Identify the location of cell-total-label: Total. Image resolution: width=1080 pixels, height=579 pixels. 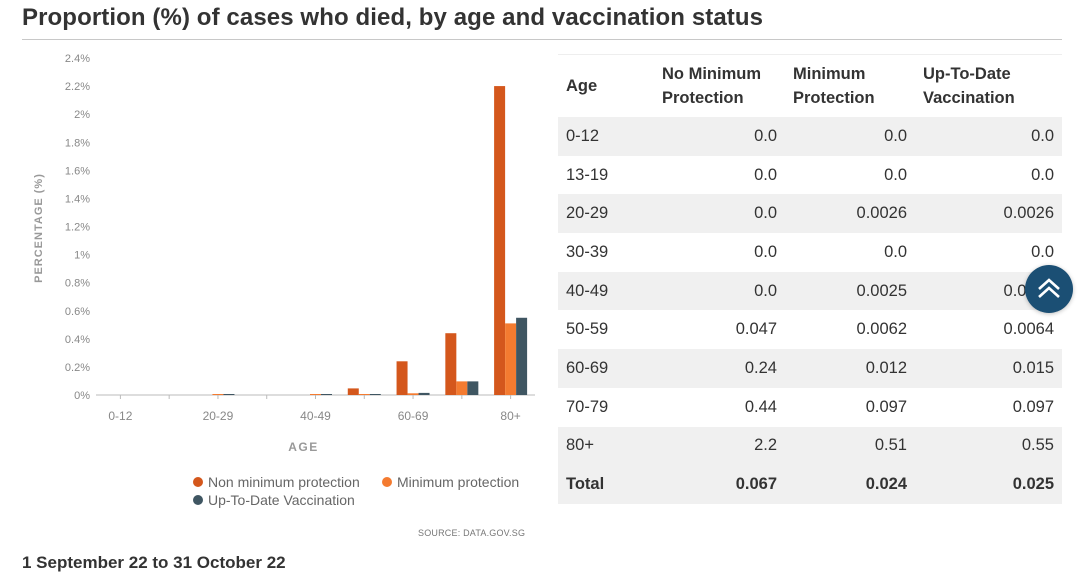
(606, 484).